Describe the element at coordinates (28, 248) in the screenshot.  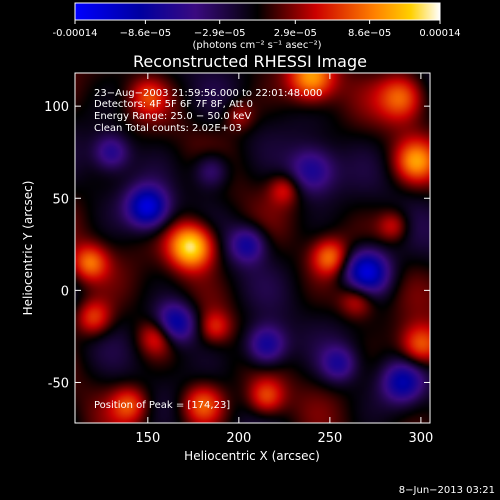
I see `y-axis-label: Heliocentric Y (arcsec)` at that location.